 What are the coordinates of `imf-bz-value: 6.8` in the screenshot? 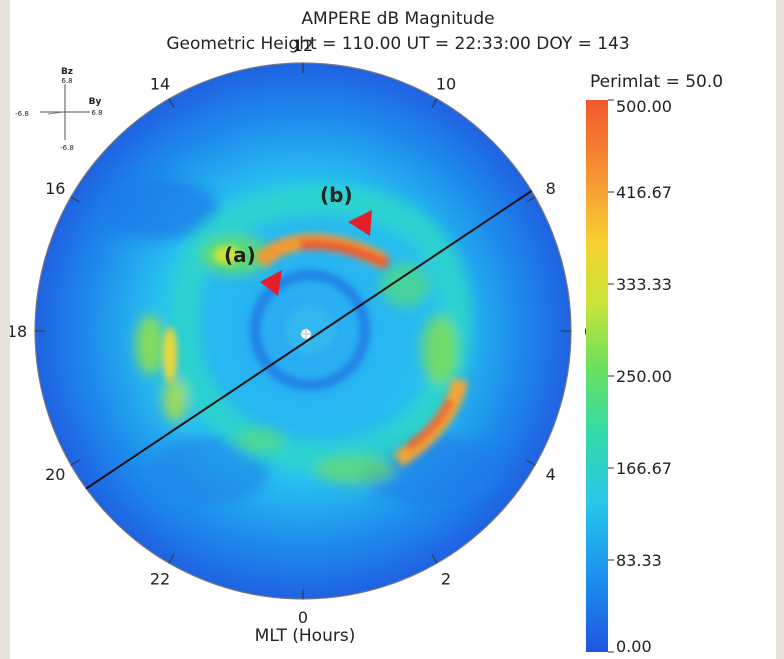 It's located at (66, 81).